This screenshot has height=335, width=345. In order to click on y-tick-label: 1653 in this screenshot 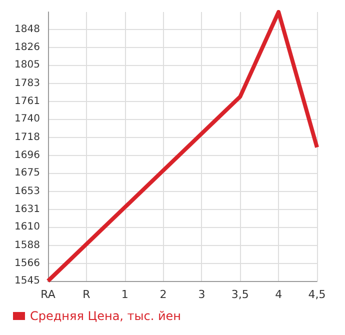, I will do `click(27, 191)`.